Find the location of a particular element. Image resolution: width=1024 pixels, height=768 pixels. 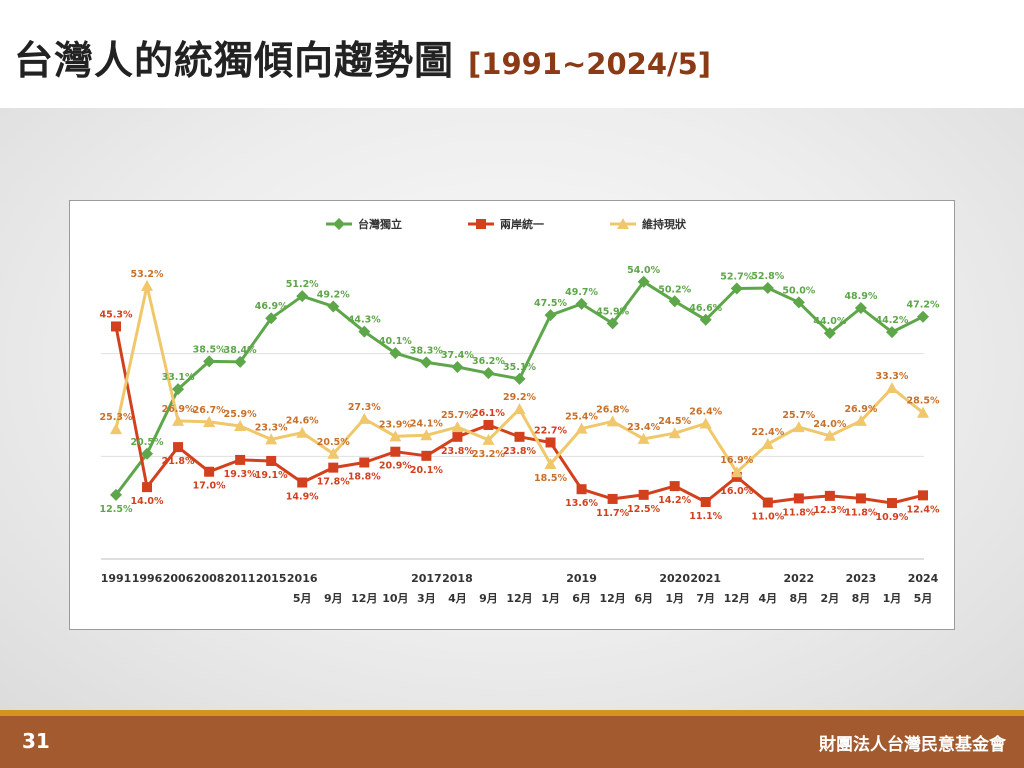

x-tick-month: 8月 is located at coordinates (799, 598).